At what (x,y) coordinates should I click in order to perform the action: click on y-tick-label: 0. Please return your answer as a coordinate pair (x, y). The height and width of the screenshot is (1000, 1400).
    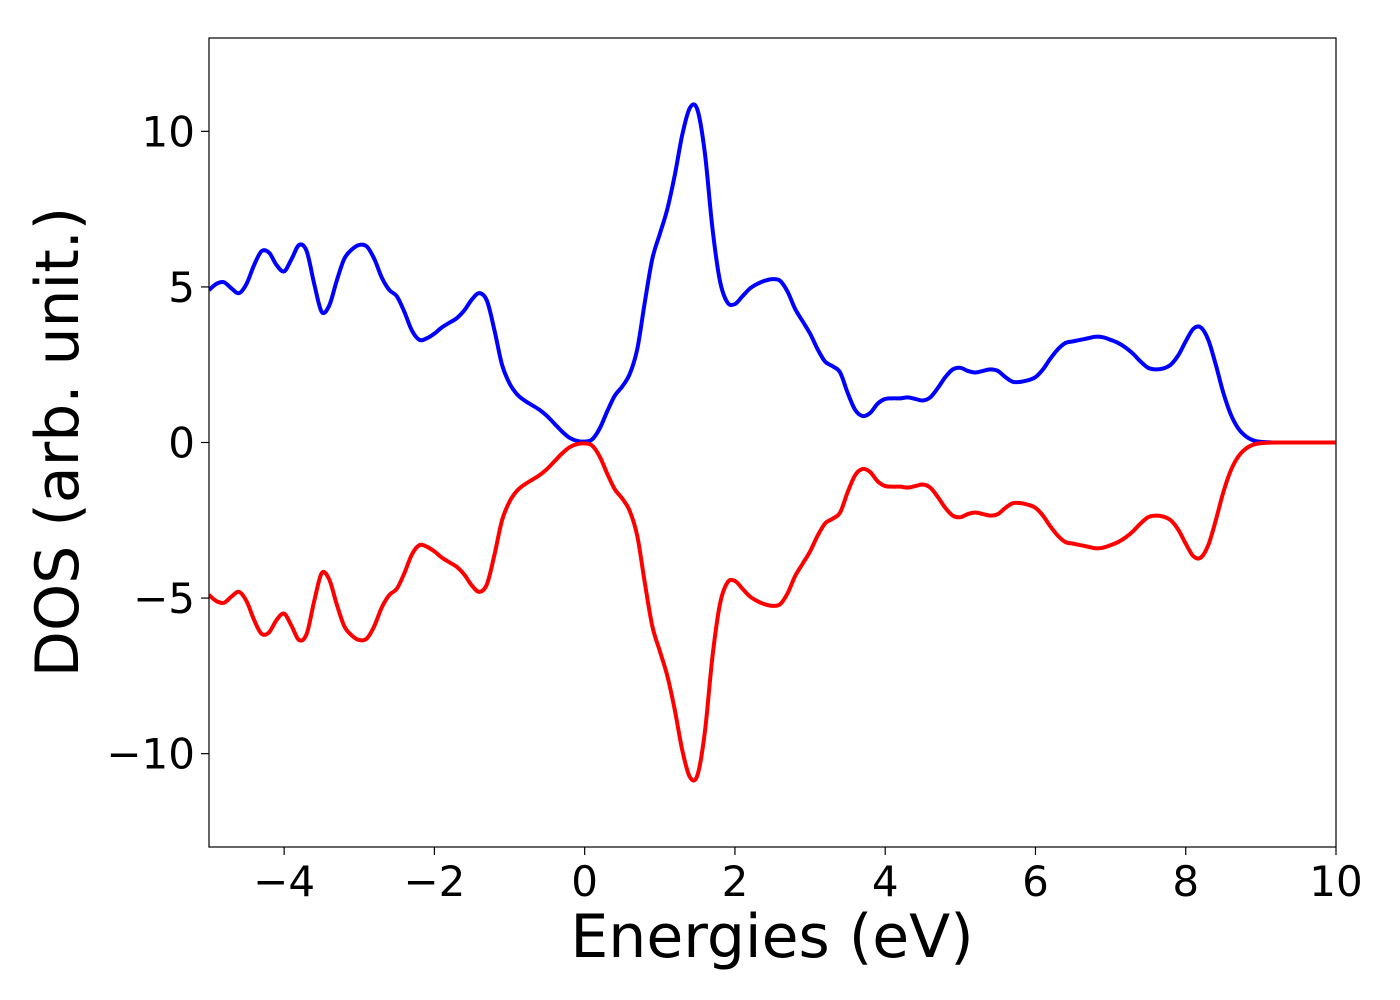
    Looking at the image, I should click on (181, 443).